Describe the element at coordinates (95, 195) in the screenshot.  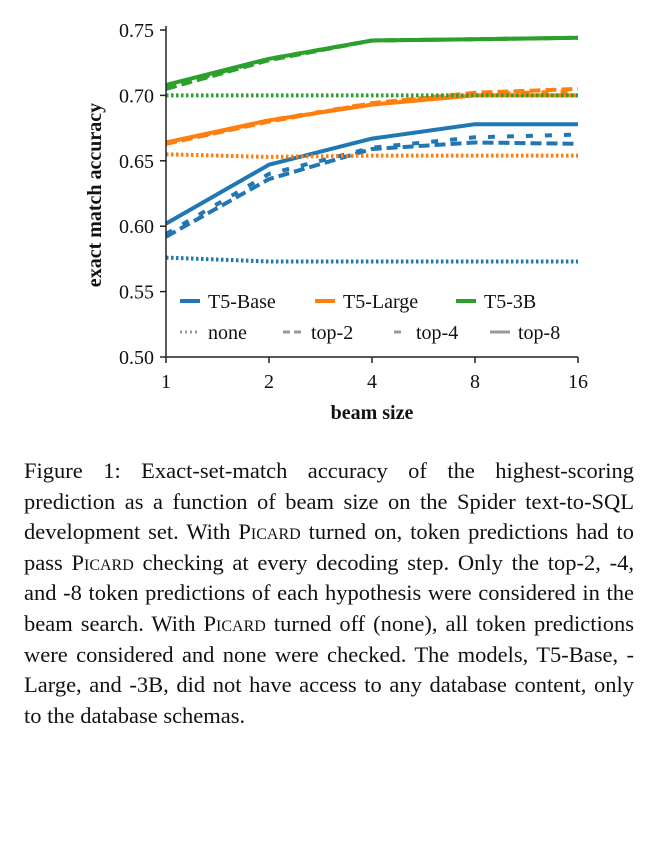
I see `y-axis-label: exact match accuracy` at that location.